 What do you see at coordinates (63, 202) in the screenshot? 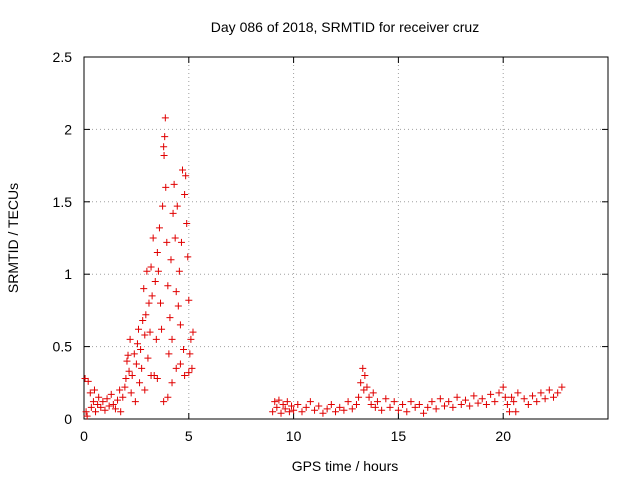
I see `y-tick-label: 1.5` at bounding box center [63, 202].